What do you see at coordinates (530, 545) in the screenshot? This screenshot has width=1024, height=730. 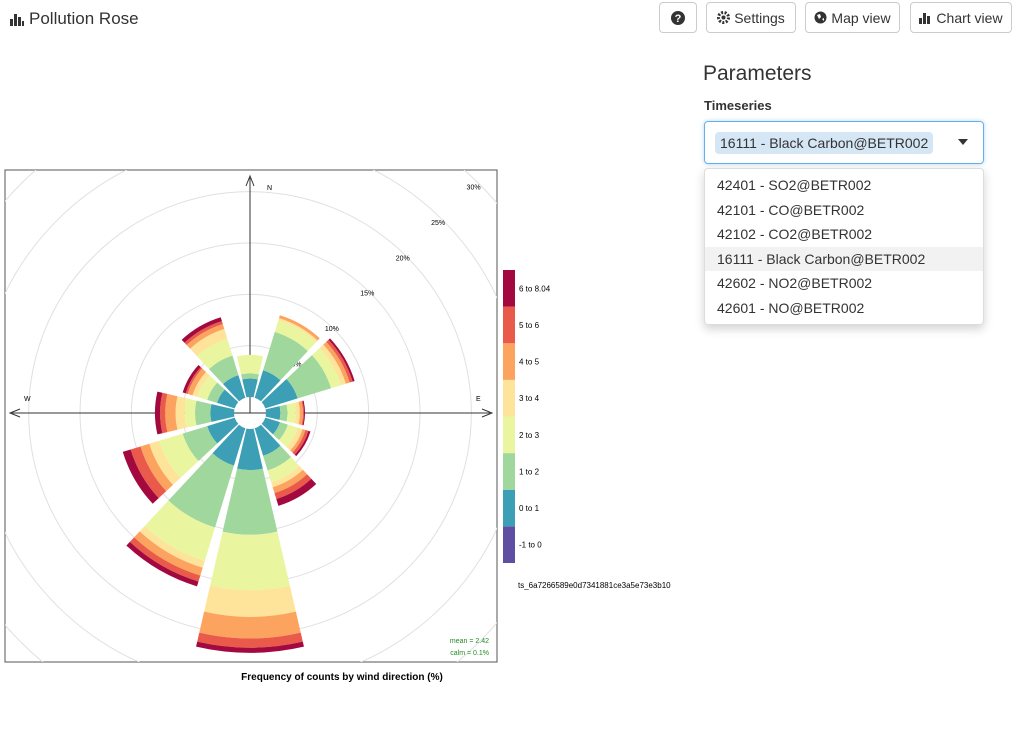 I see `legend-label: -1 to 0` at bounding box center [530, 545].